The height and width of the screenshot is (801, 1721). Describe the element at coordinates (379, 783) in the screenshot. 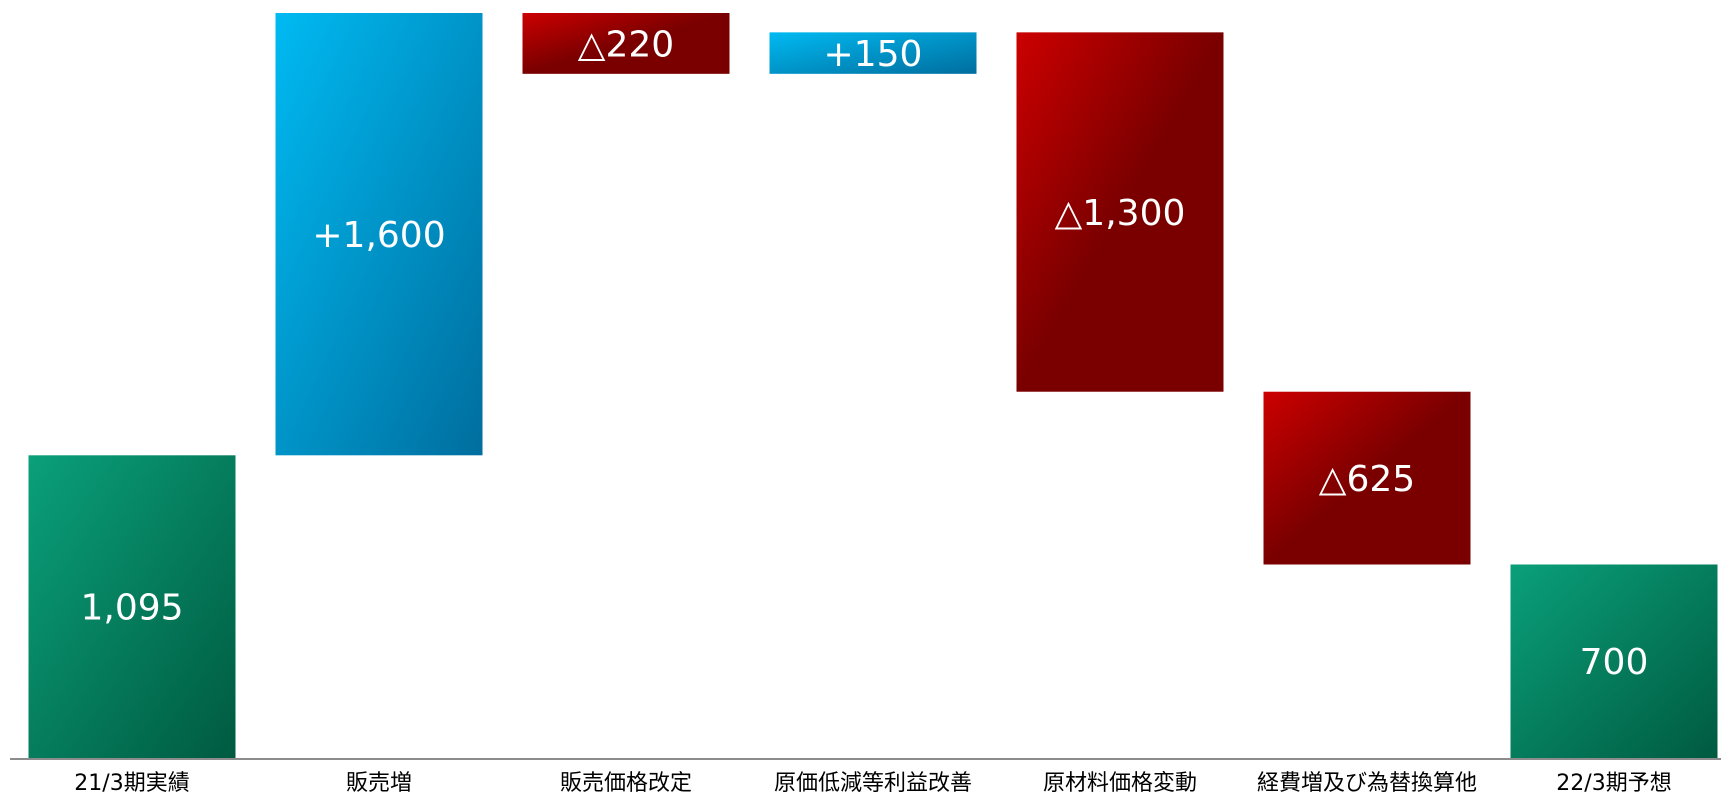

I see `x-tick-label: 販売増` at that location.